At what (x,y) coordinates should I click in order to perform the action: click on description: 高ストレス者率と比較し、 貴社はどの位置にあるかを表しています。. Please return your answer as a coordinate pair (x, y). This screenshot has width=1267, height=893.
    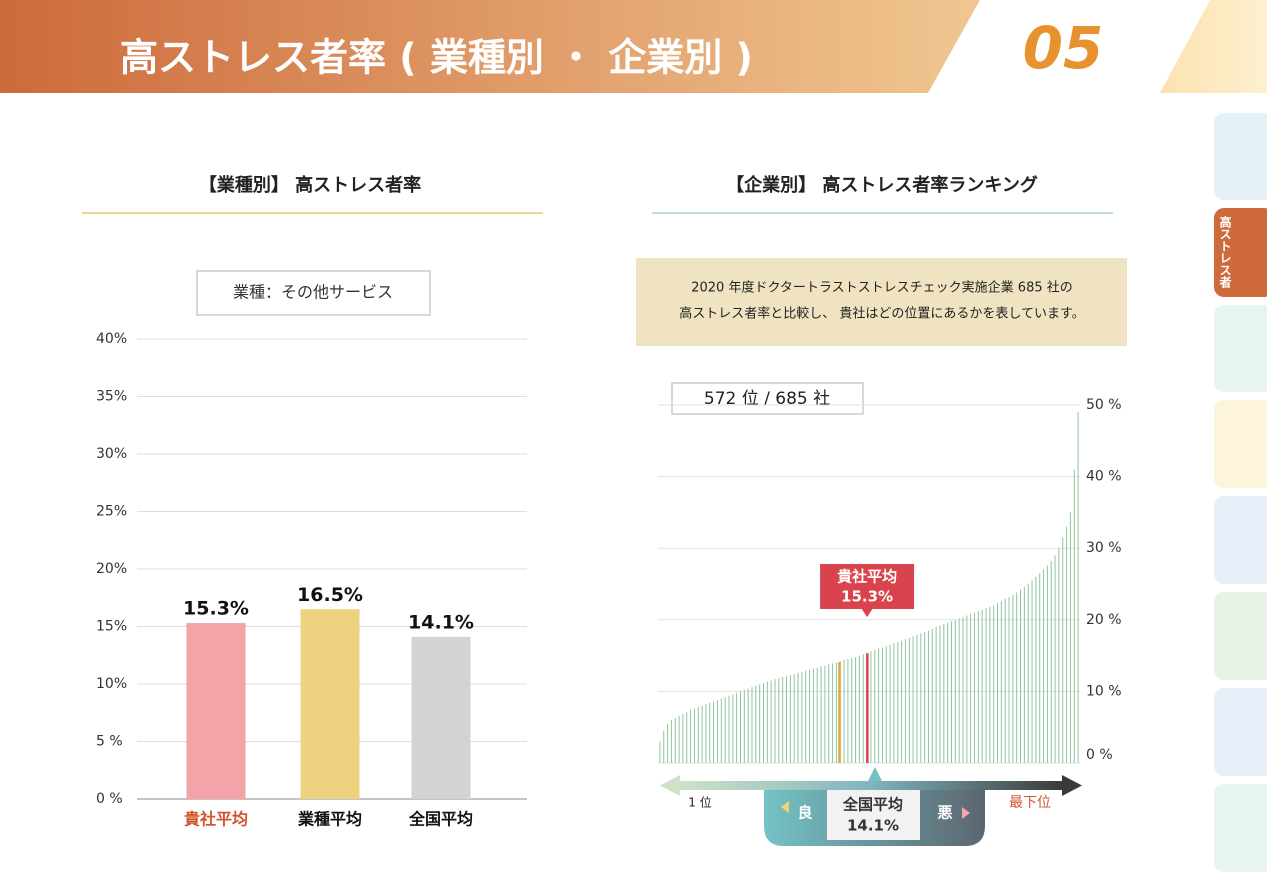
    Looking at the image, I should click on (881, 314).